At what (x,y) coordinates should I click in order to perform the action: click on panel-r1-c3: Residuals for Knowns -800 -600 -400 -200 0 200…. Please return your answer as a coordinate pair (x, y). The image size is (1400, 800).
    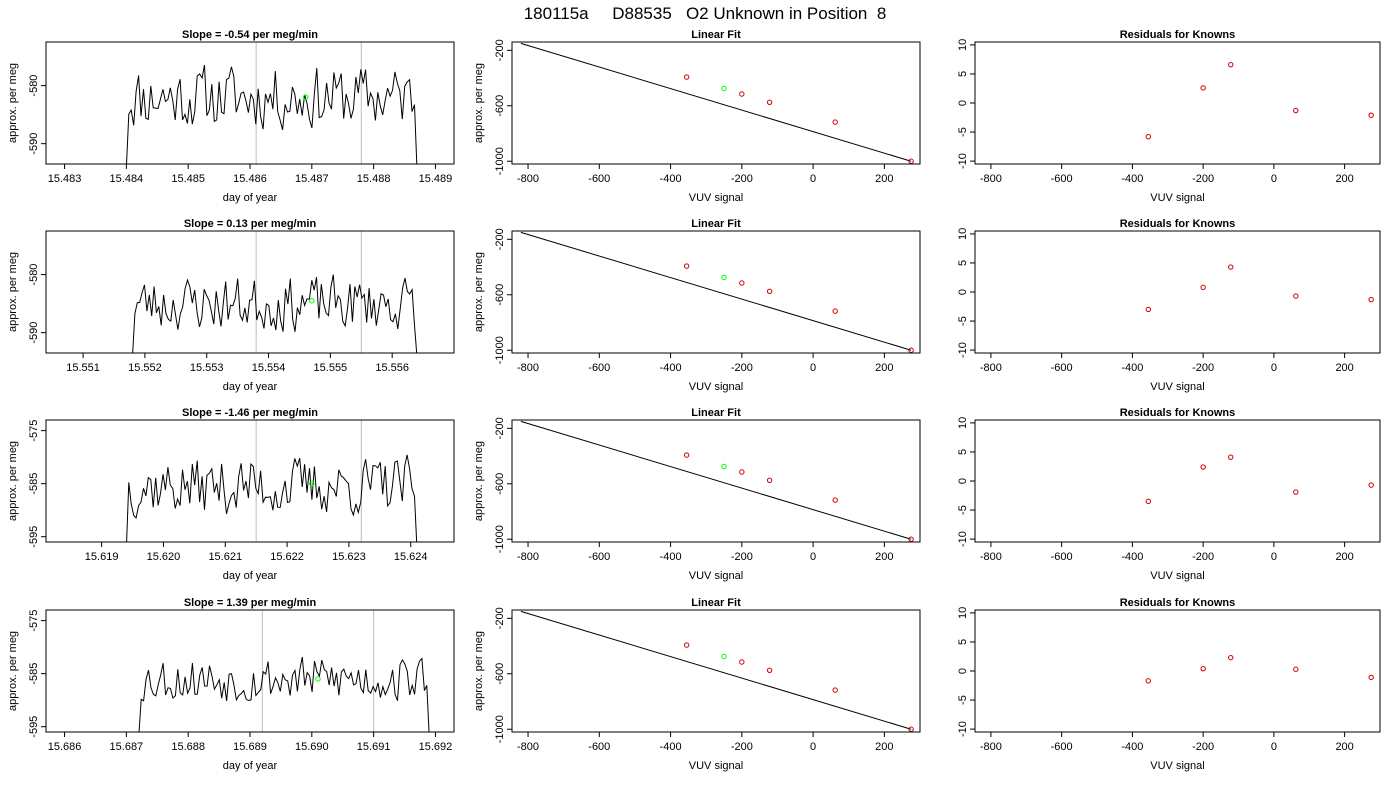
    Looking at the image, I should click on (1169, 116).